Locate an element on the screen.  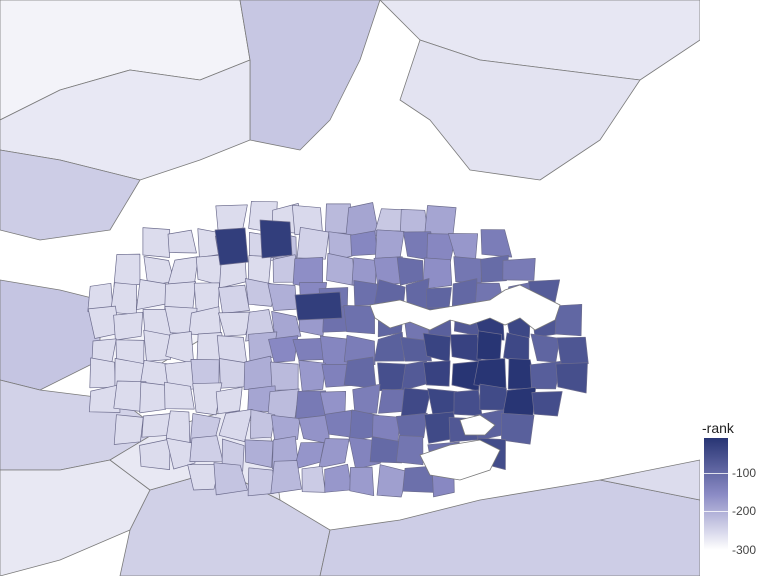
legend-tick-label: -100 is located at coordinates (744, 472).